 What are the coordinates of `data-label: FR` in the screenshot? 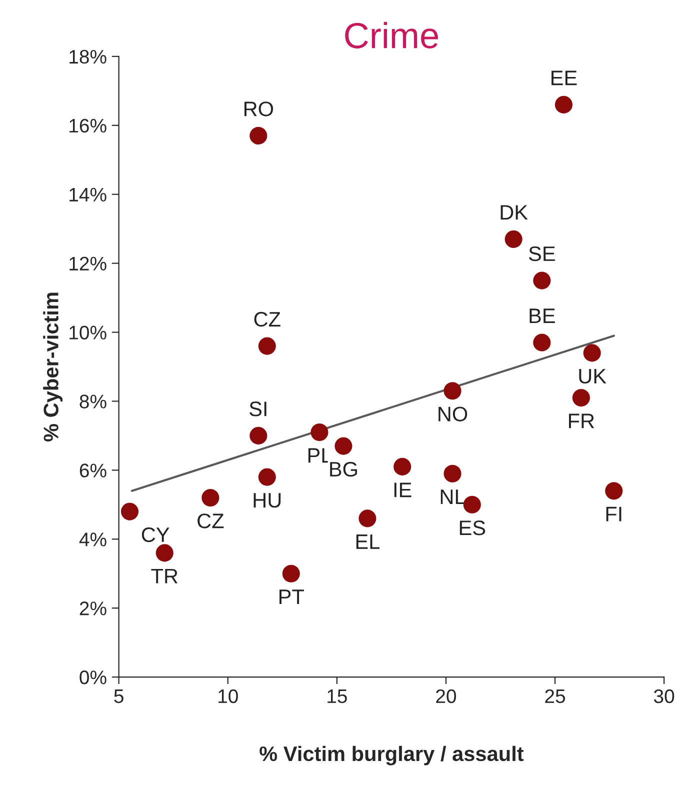 It's located at (581, 421).